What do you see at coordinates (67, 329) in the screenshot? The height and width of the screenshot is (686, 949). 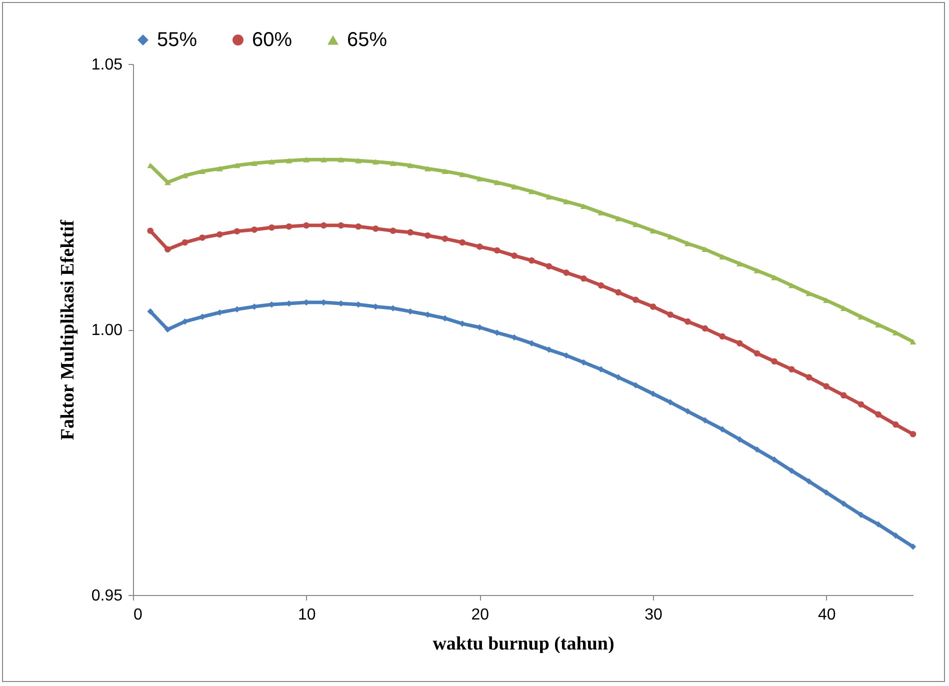 I see `y-axis-title: Faktor Multiplikasi Efektif` at bounding box center [67, 329].